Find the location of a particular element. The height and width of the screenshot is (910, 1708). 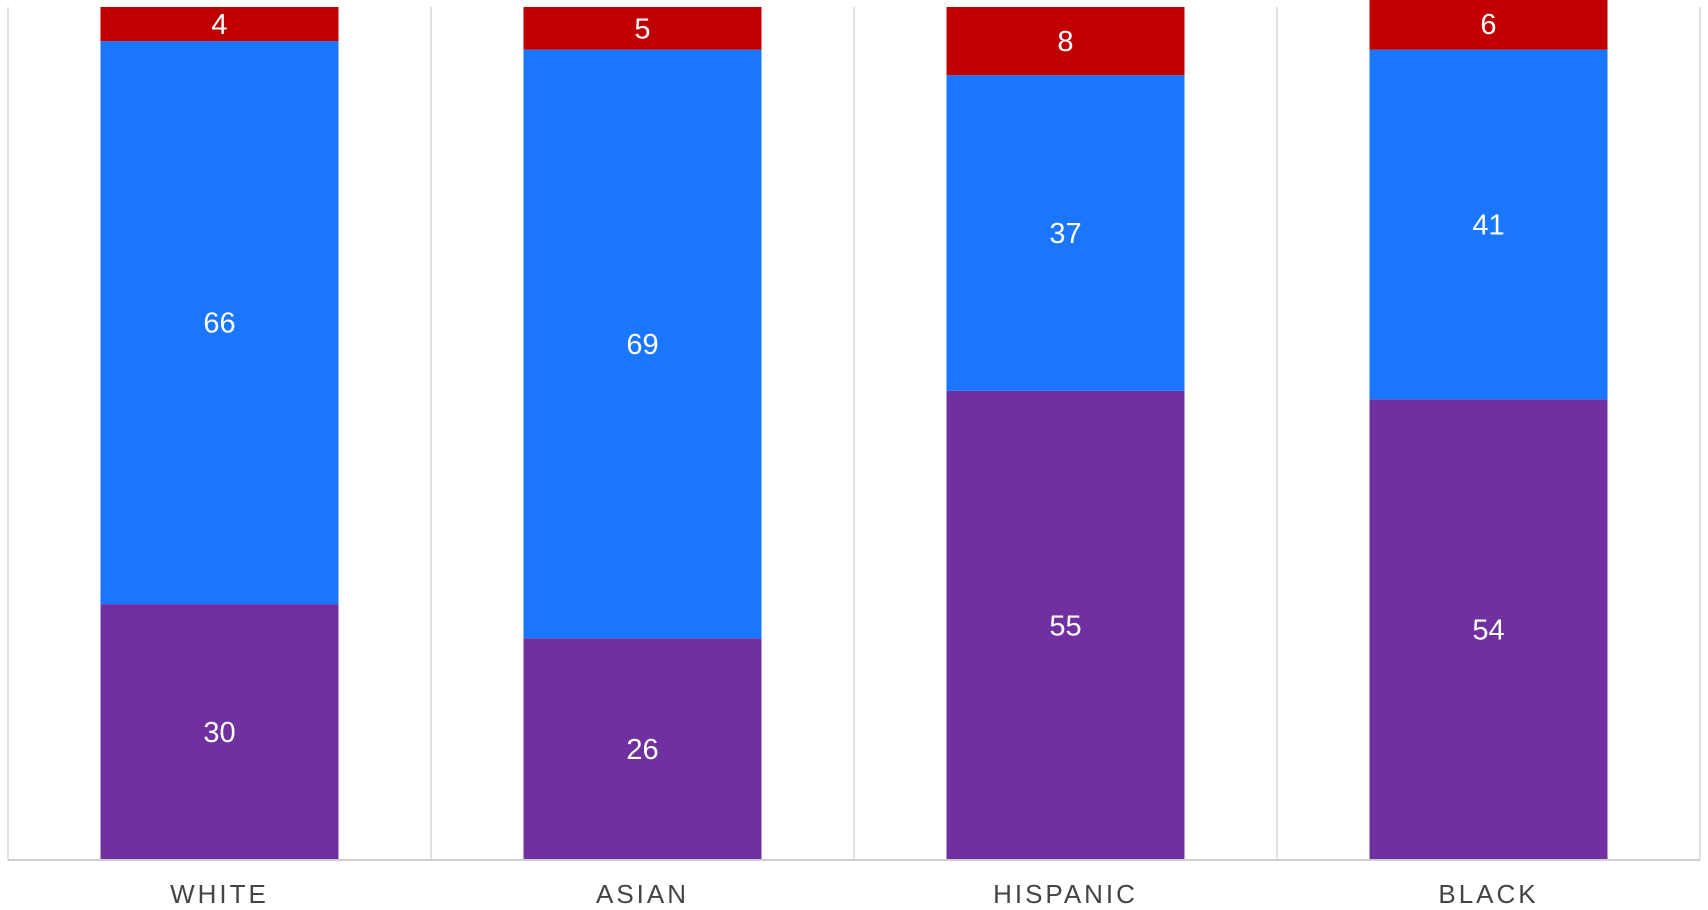

category-label: HISPANIC is located at coordinates (1065, 894).